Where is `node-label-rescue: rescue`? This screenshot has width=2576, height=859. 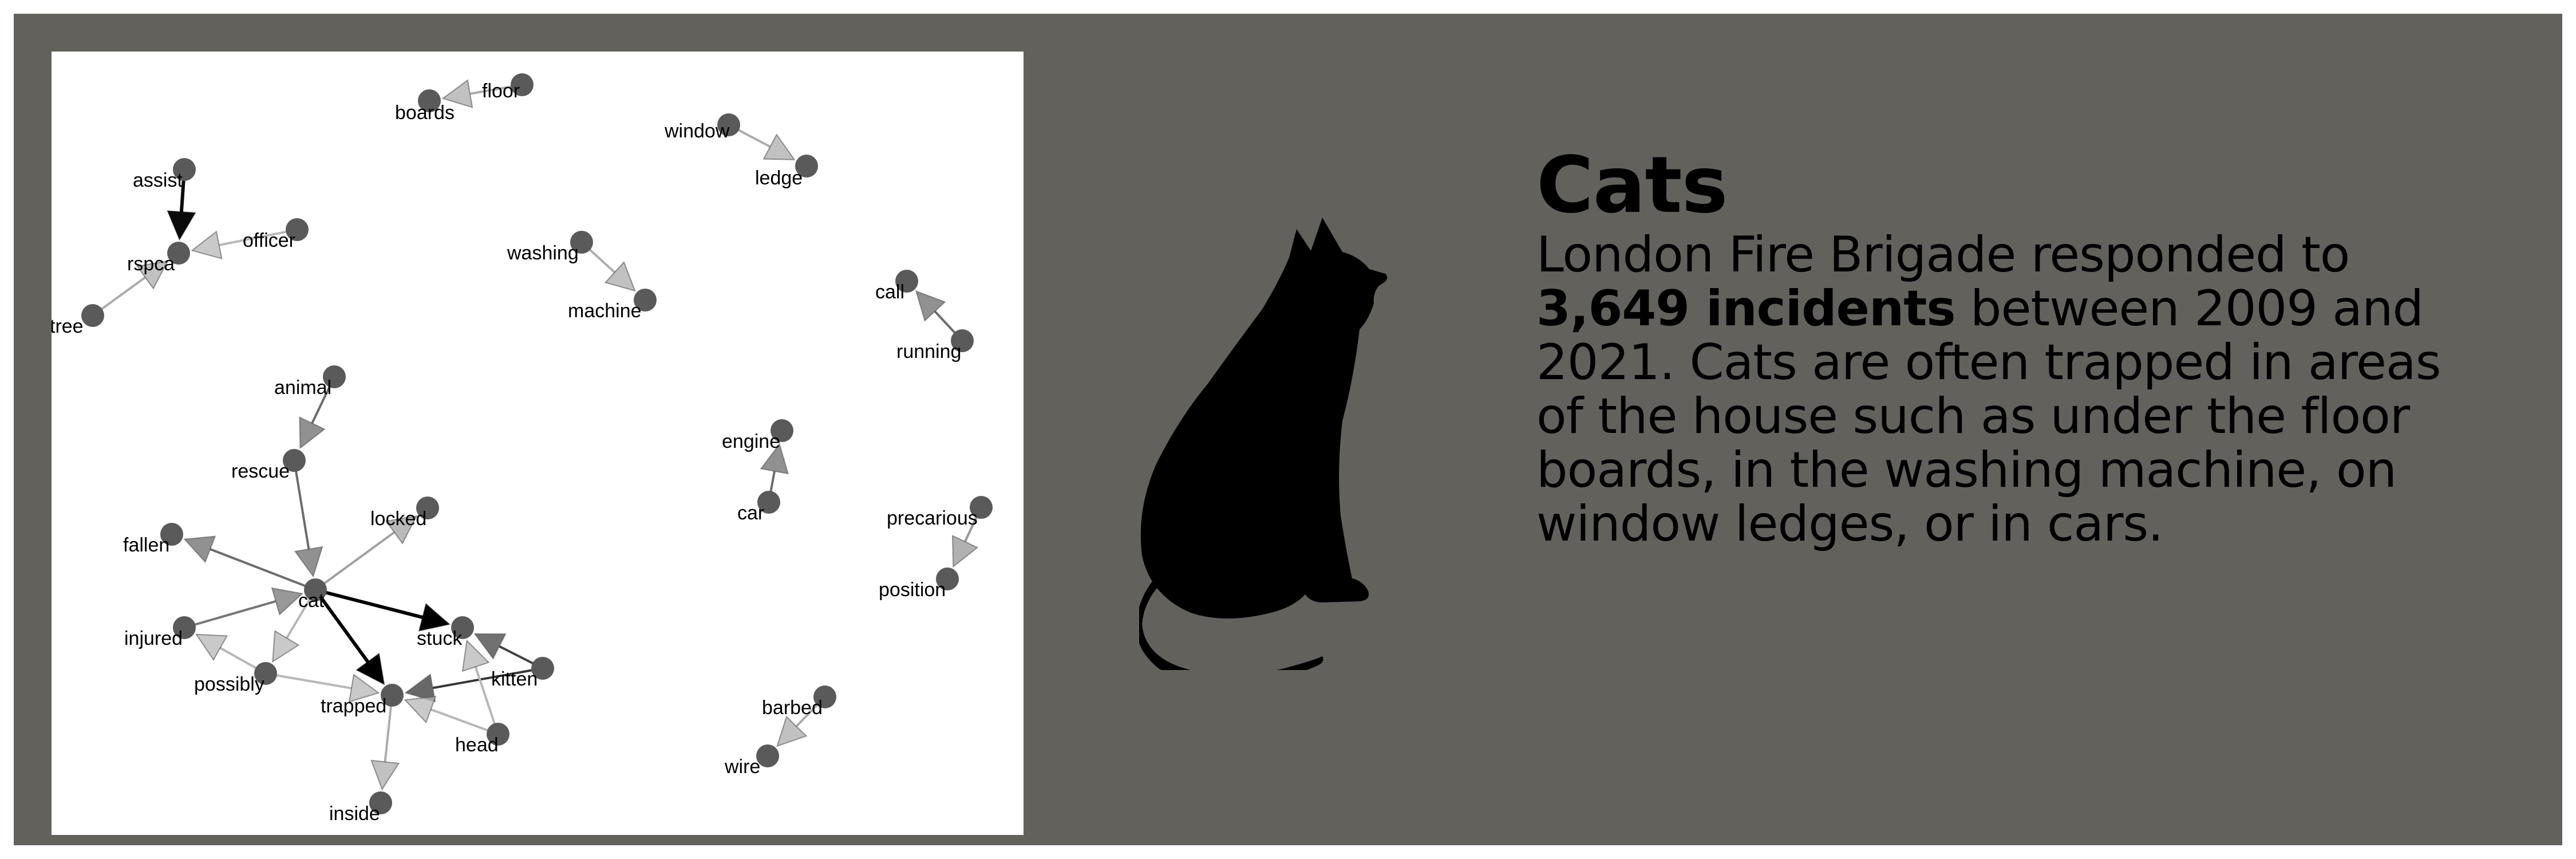
node-label-rescue: rescue is located at coordinates (260, 471).